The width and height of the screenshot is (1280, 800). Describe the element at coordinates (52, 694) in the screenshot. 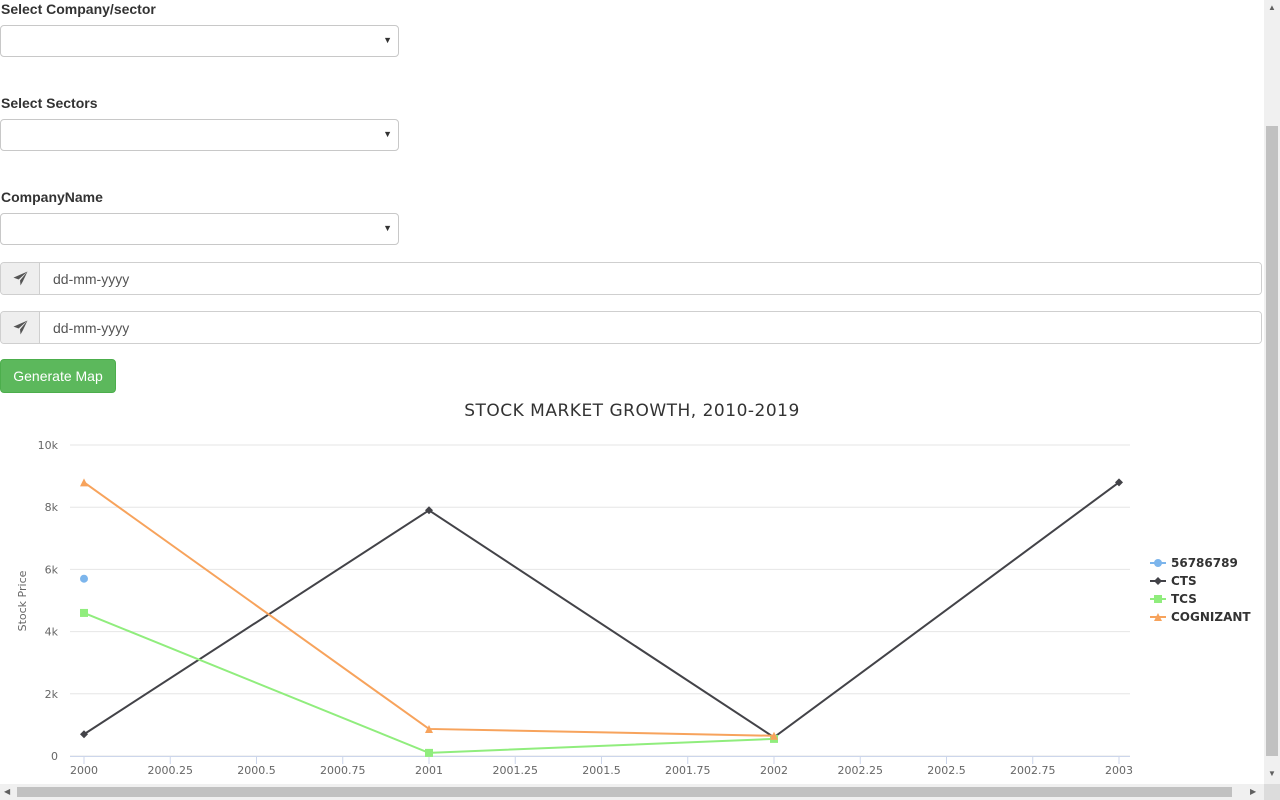

I see `y-tick-label: 2k` at that location.